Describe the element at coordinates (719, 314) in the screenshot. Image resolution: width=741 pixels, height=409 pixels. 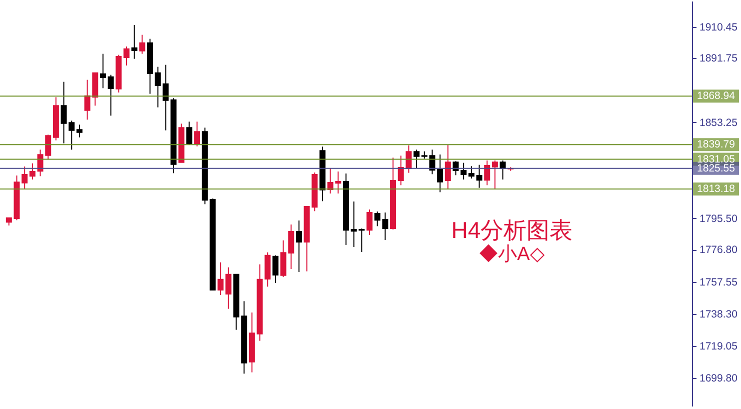
I see `y-tick-label: 1738.30` at that location.